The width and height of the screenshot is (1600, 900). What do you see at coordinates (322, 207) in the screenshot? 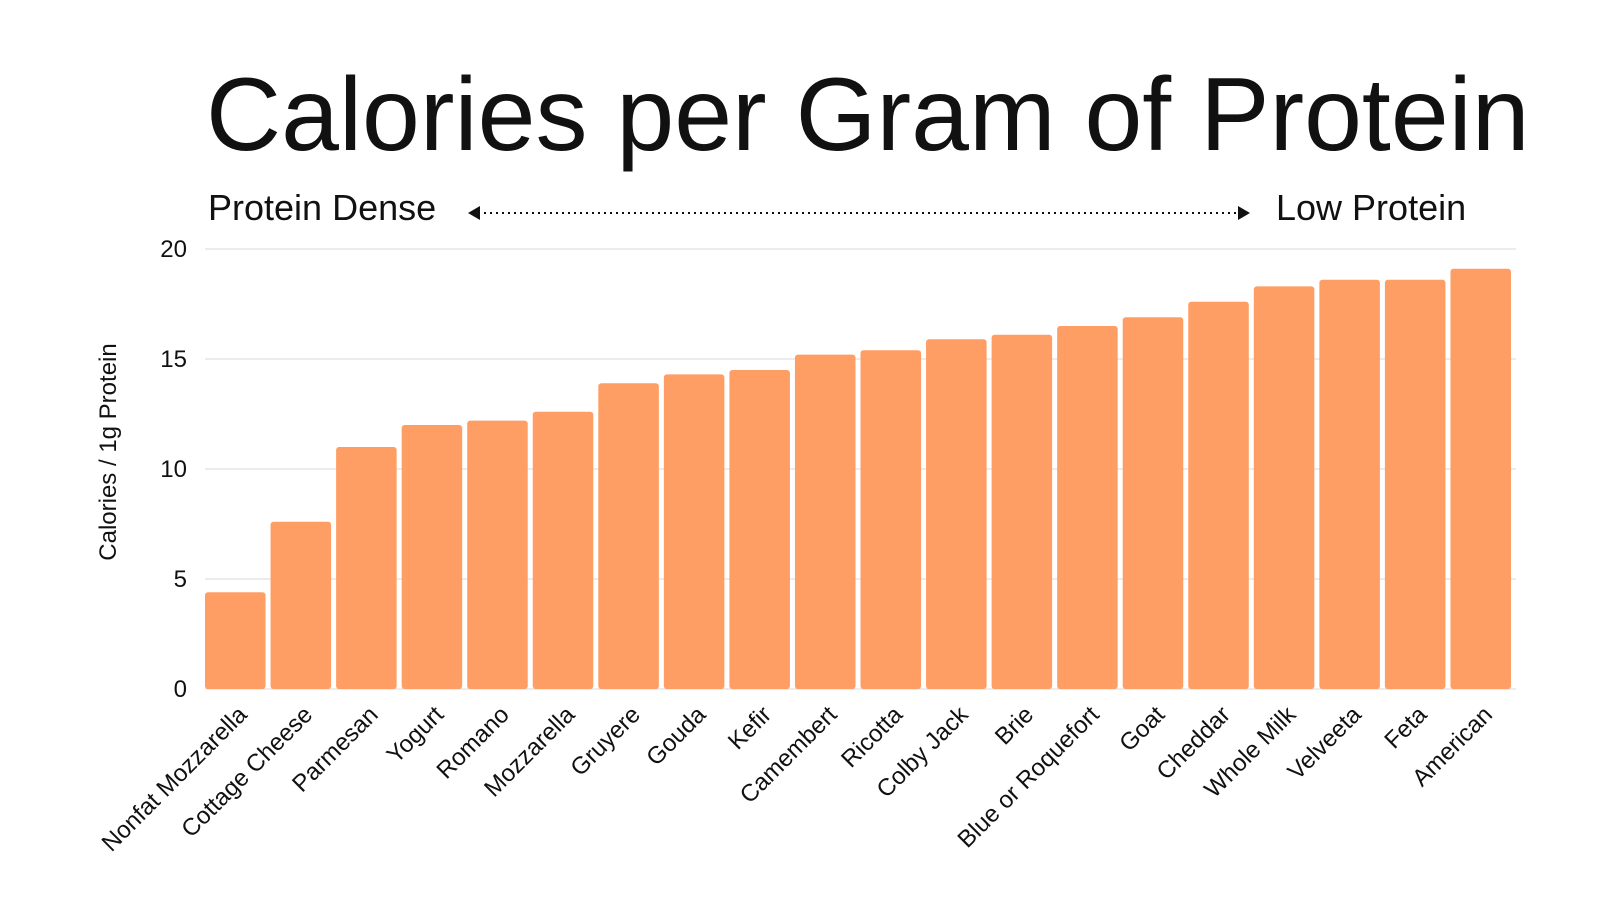
I see `protein-dense-label: Protein Dense` at bounding box center [322, 207].